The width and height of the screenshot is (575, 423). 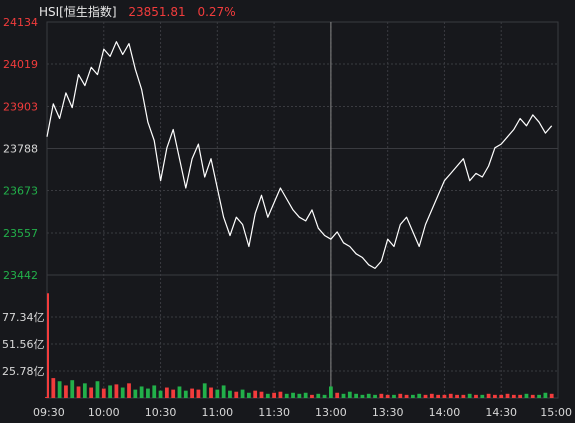 I want to click on time-tick-label: 11:30, so click(x=274, y=412).